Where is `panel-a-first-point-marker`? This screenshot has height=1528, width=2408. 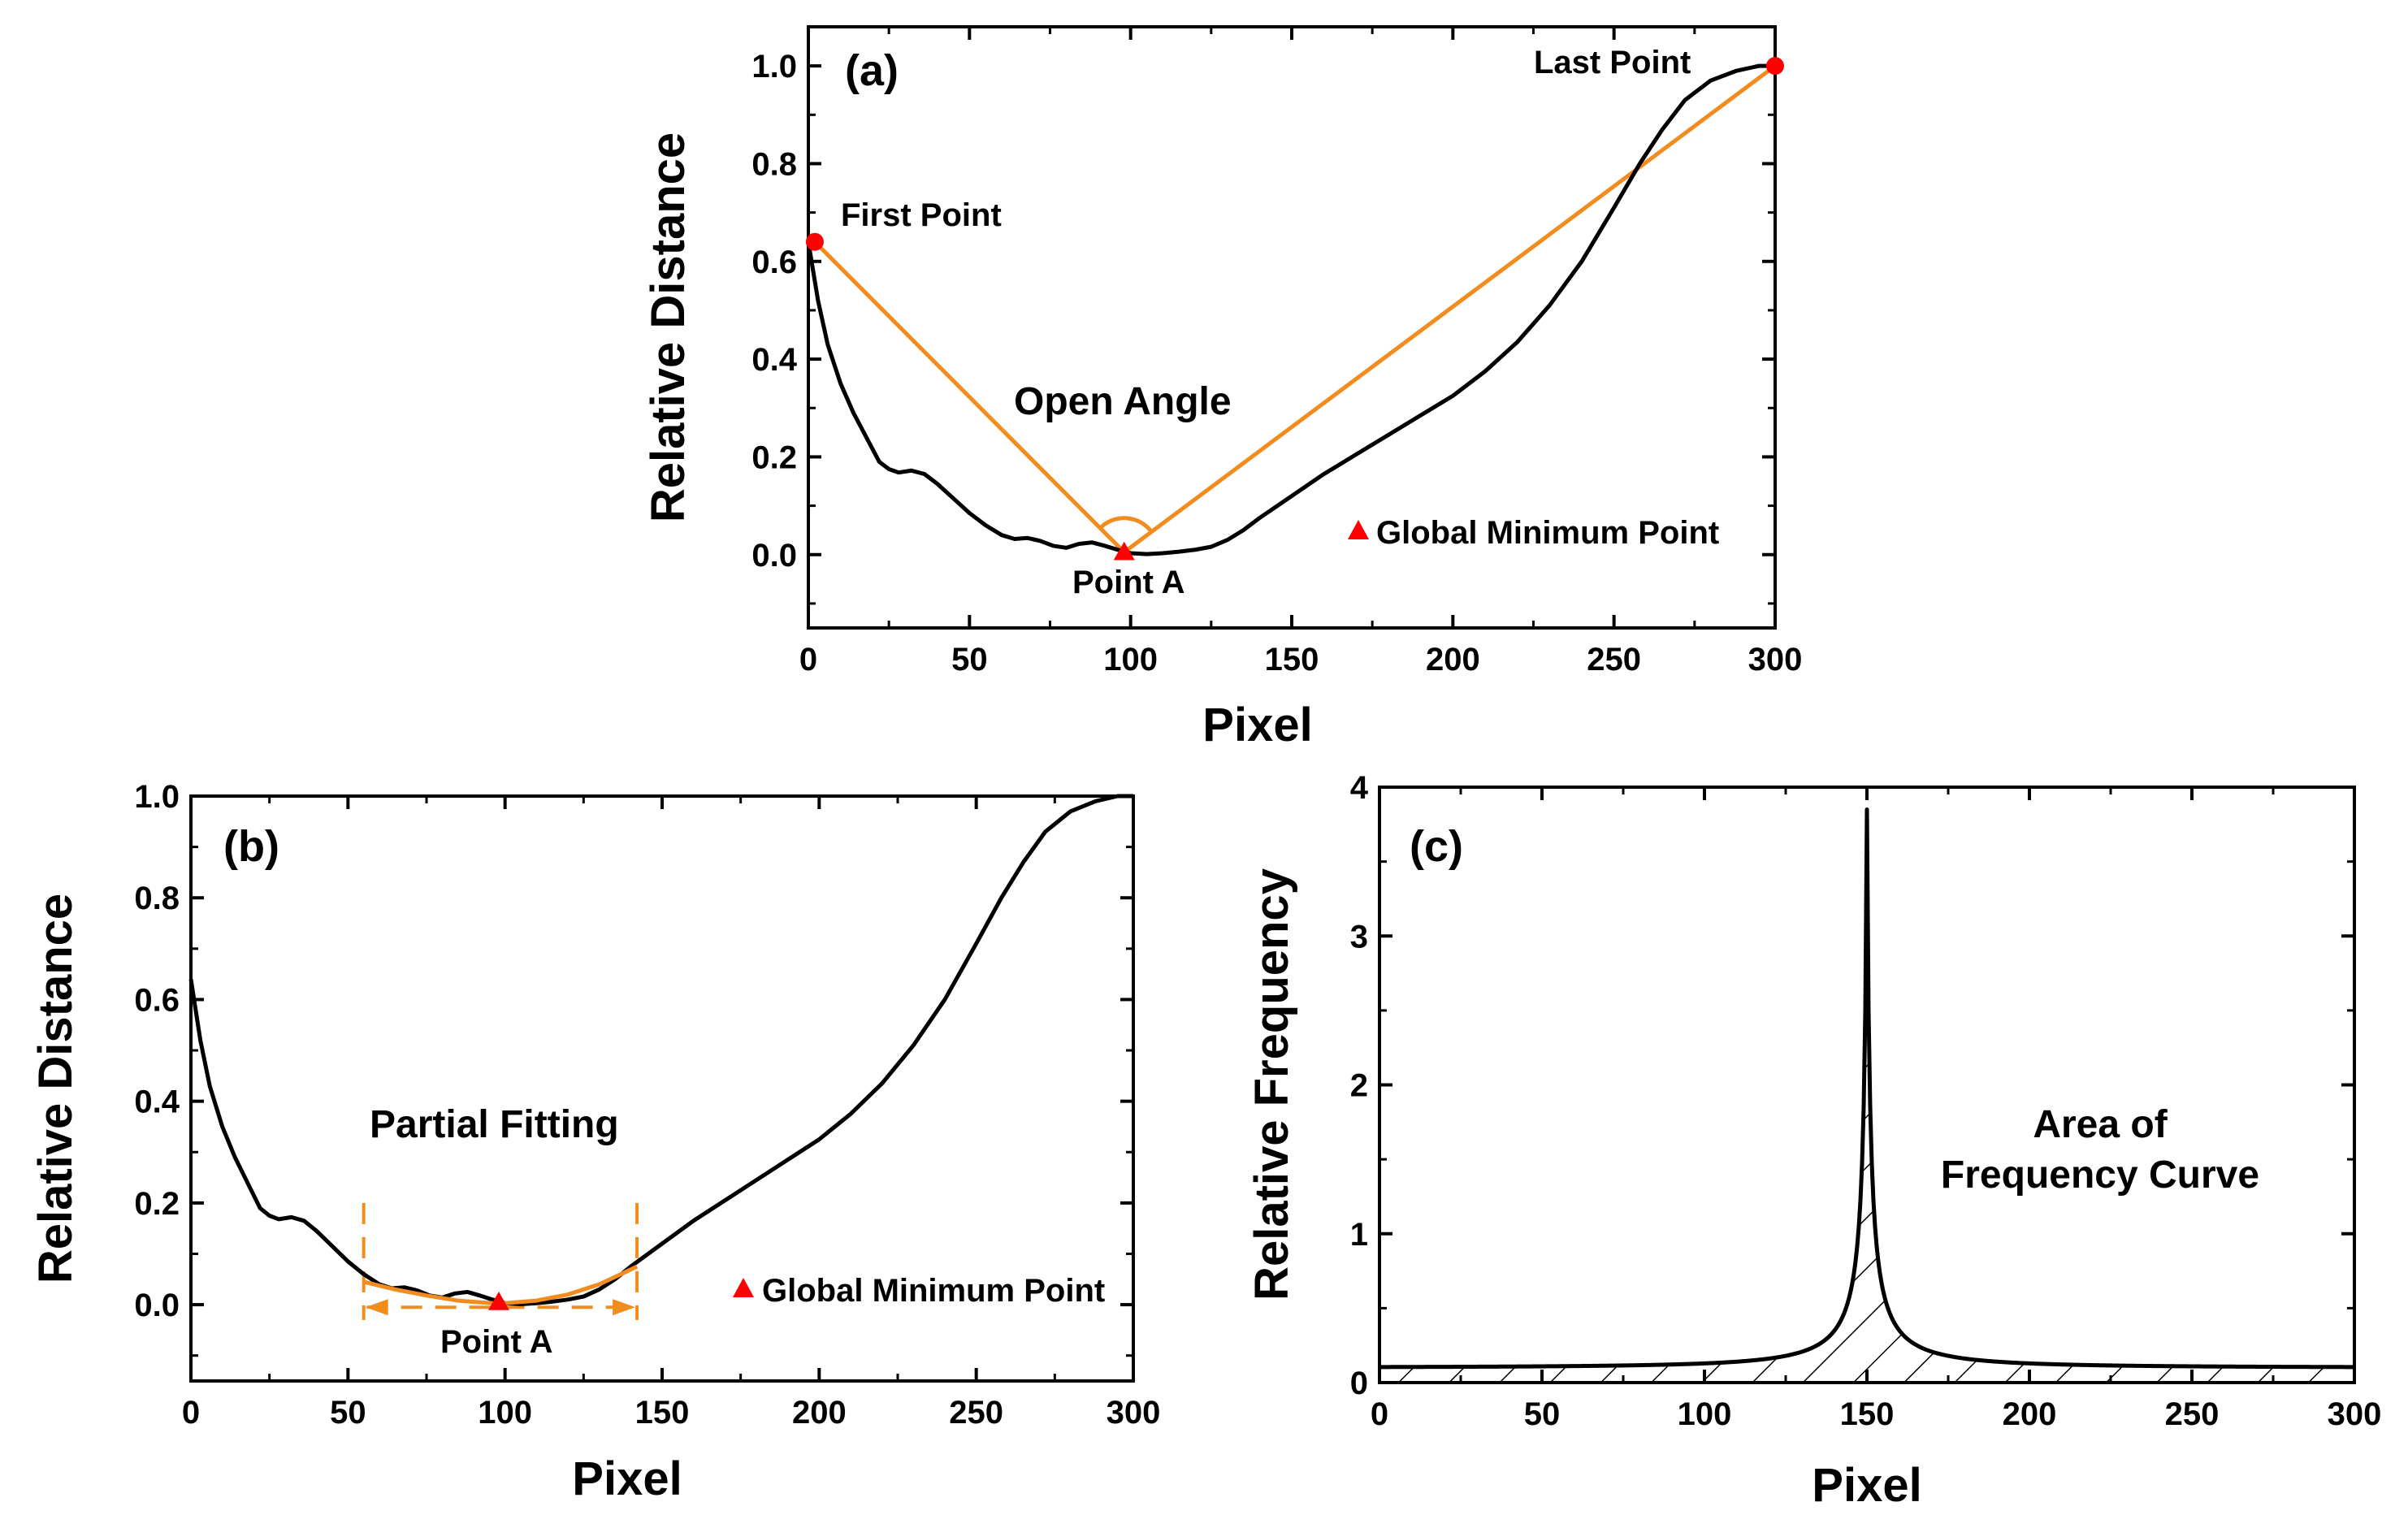
panel-a-first-point-marker is located at coordinates (814, 241).